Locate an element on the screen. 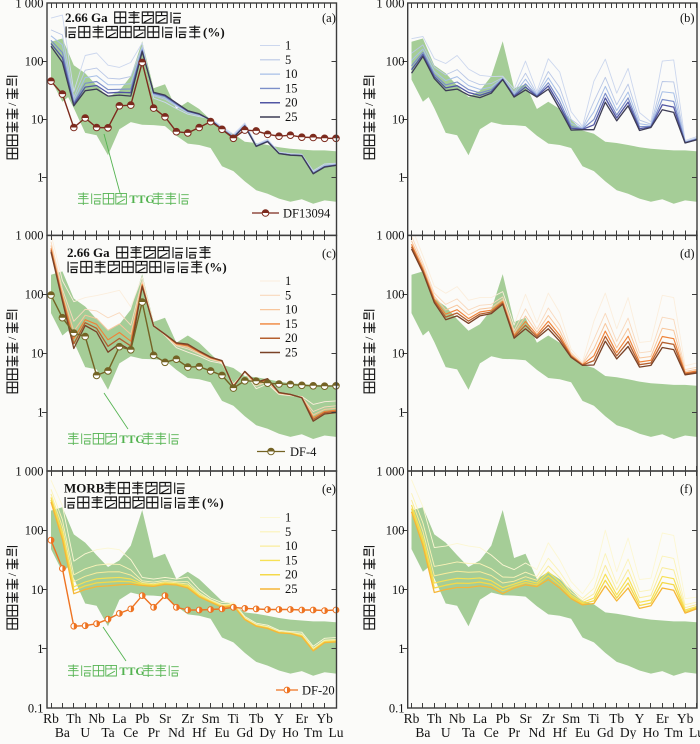  svg-text: Nb is located at coordinates (96, 718).